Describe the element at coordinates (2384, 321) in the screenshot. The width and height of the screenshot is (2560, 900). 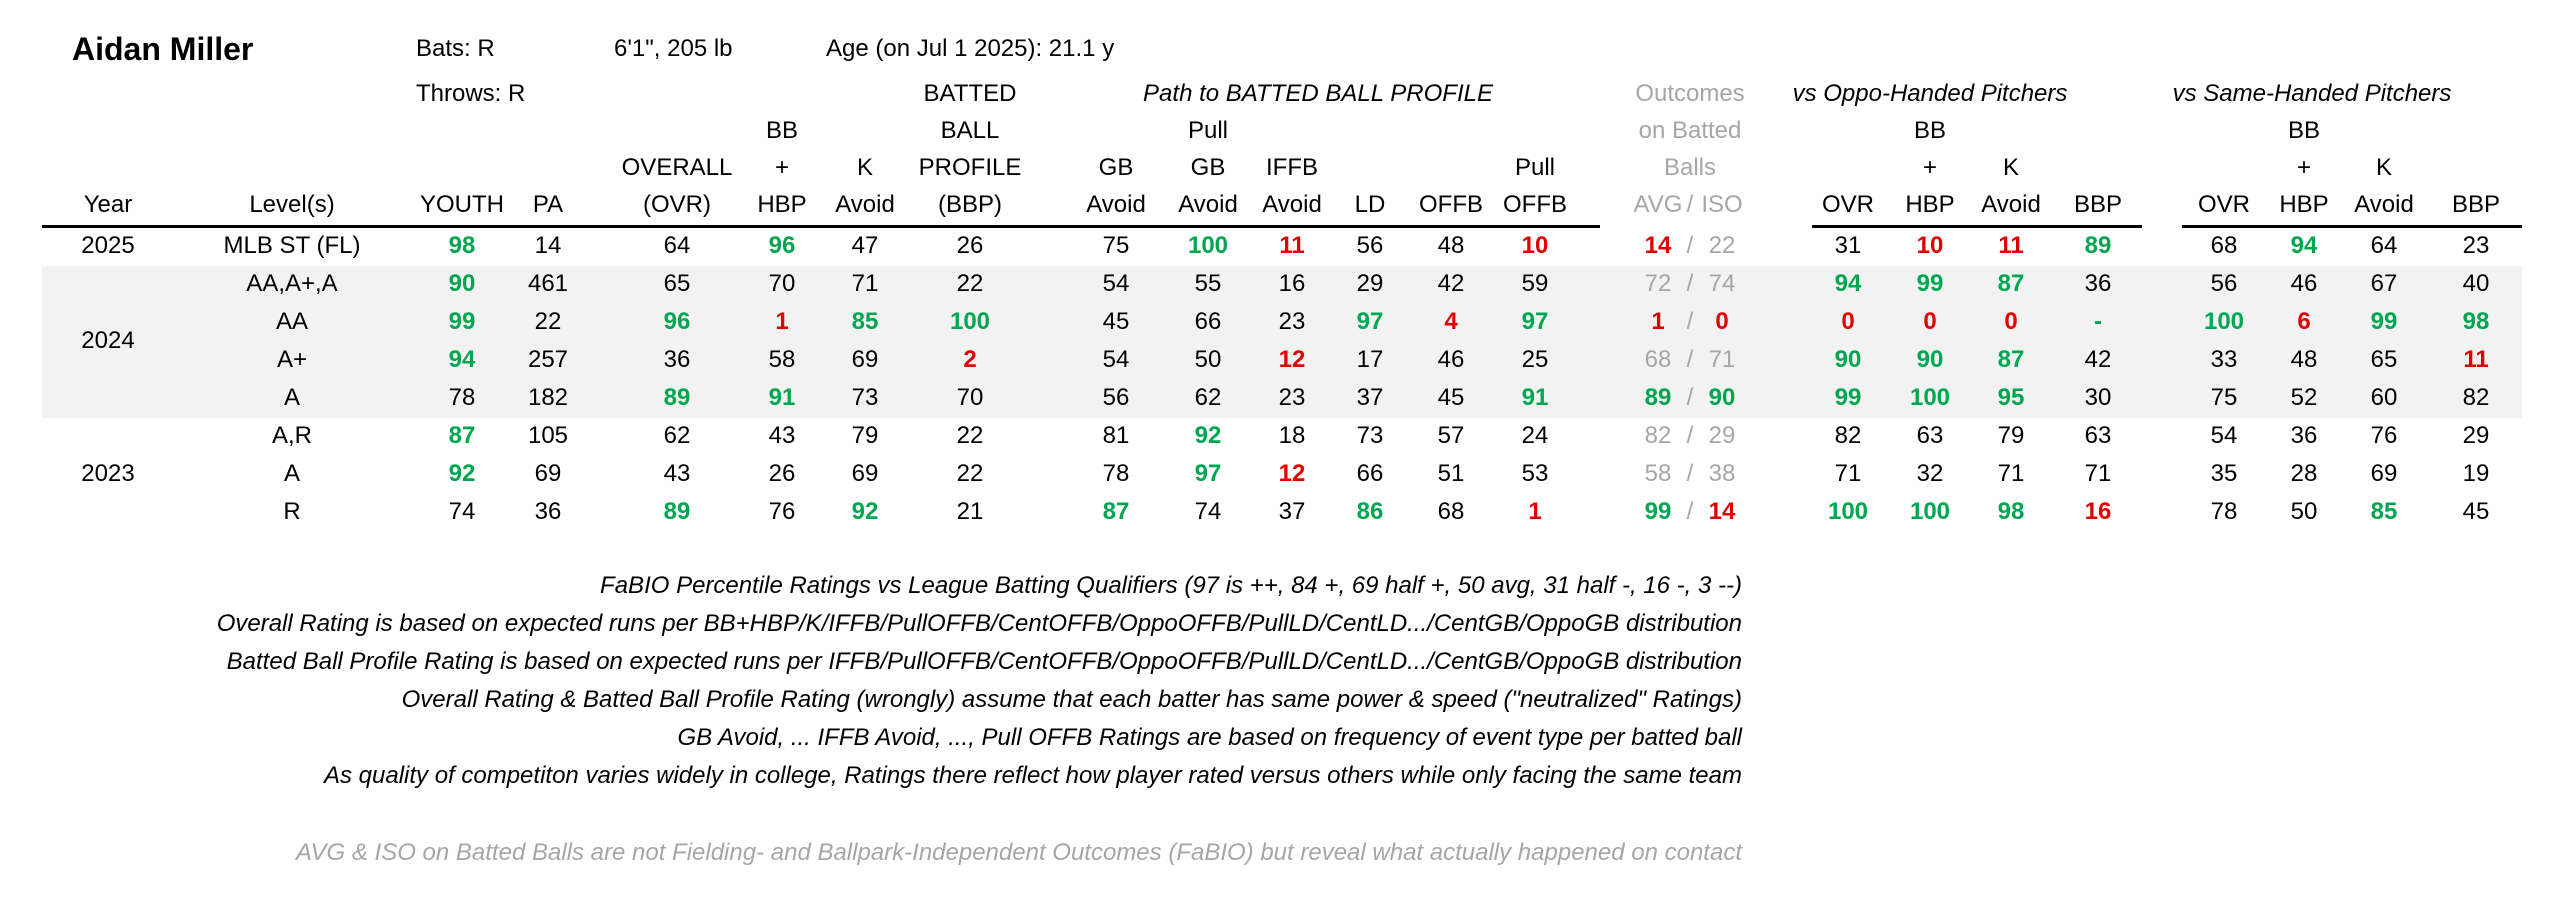
I see `cell-s_k: 99` at that location.